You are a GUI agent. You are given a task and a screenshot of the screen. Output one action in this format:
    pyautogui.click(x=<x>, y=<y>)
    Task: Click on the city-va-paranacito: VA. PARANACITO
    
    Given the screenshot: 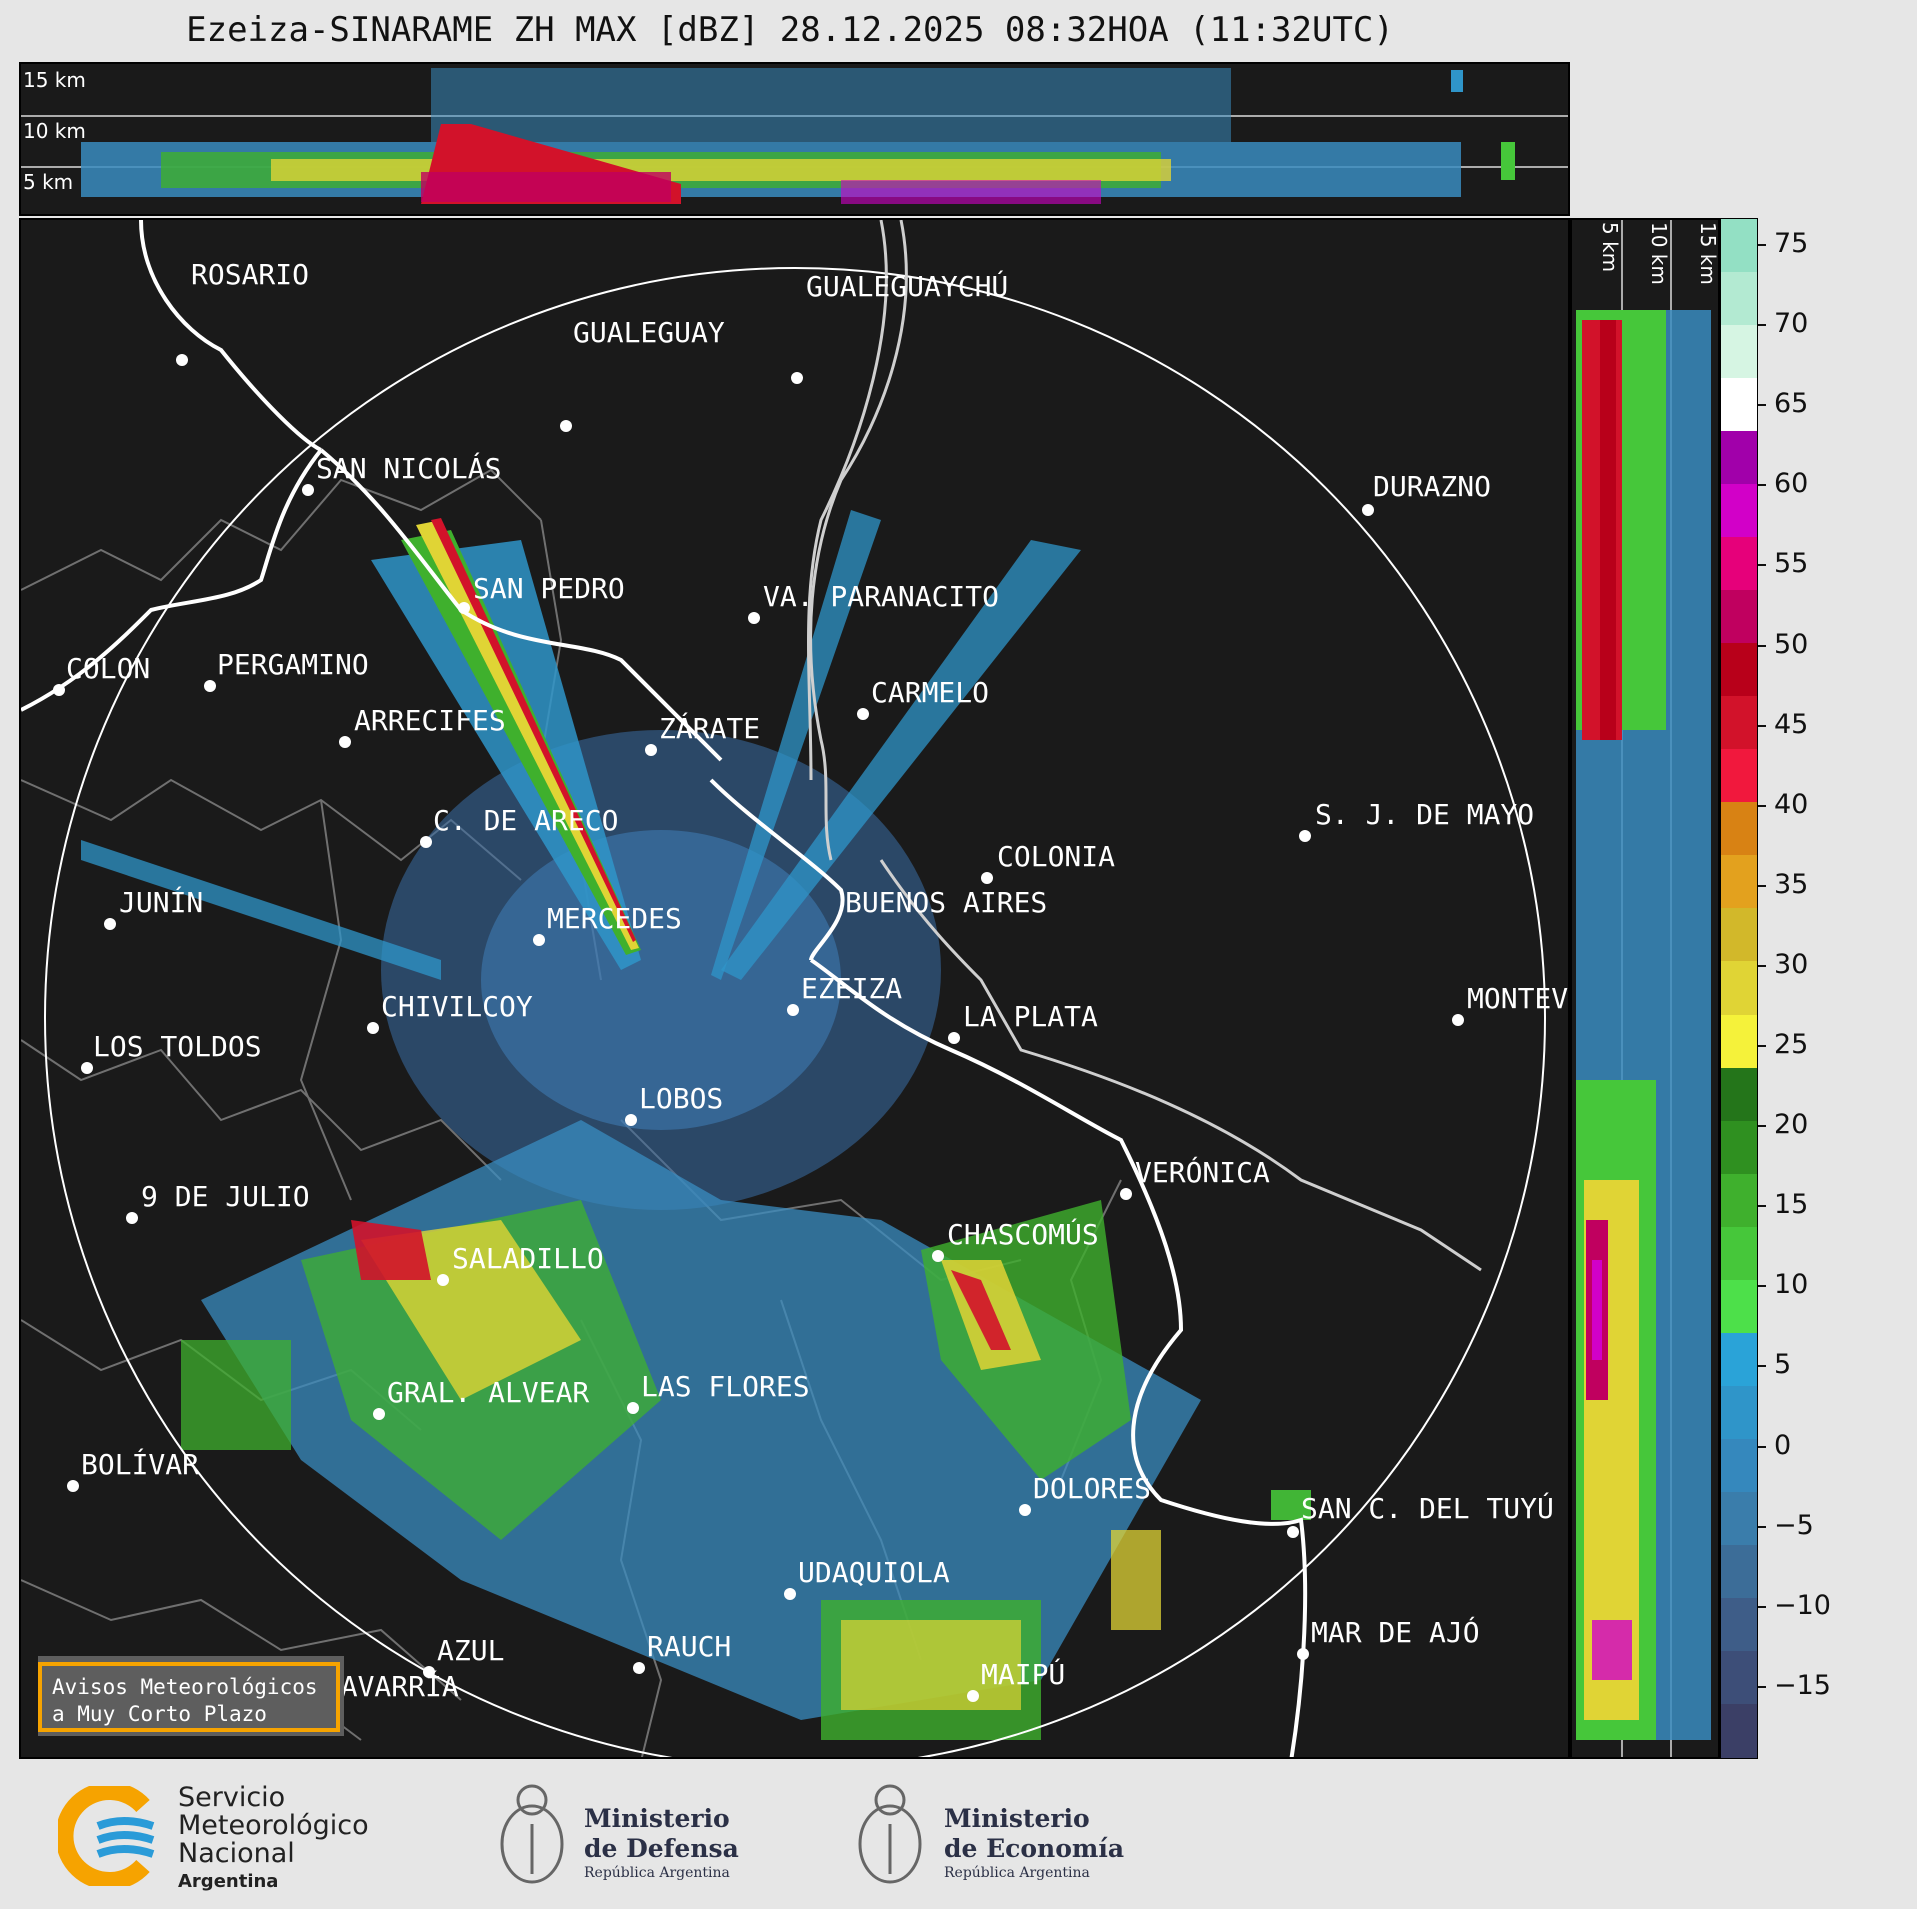 What is the action you would take?
    pyautogui.click(x=881, y=596)
    